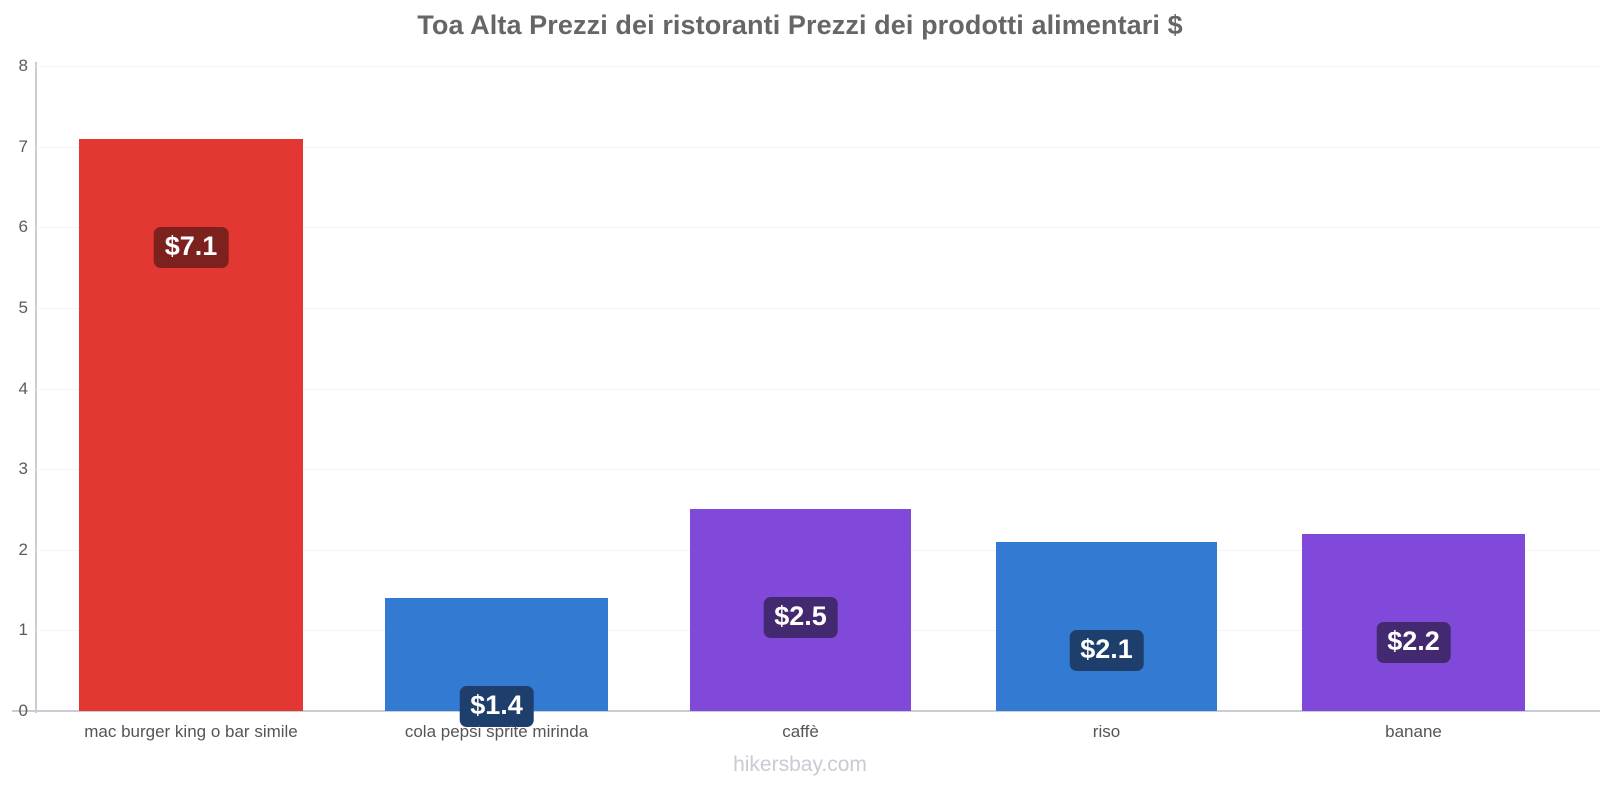 This screenshot has height=800, width=1600. What do you see at coordinates (496, 663) in the screenshot?
I see `bar: $1.4` at bounding box center [496, 663].